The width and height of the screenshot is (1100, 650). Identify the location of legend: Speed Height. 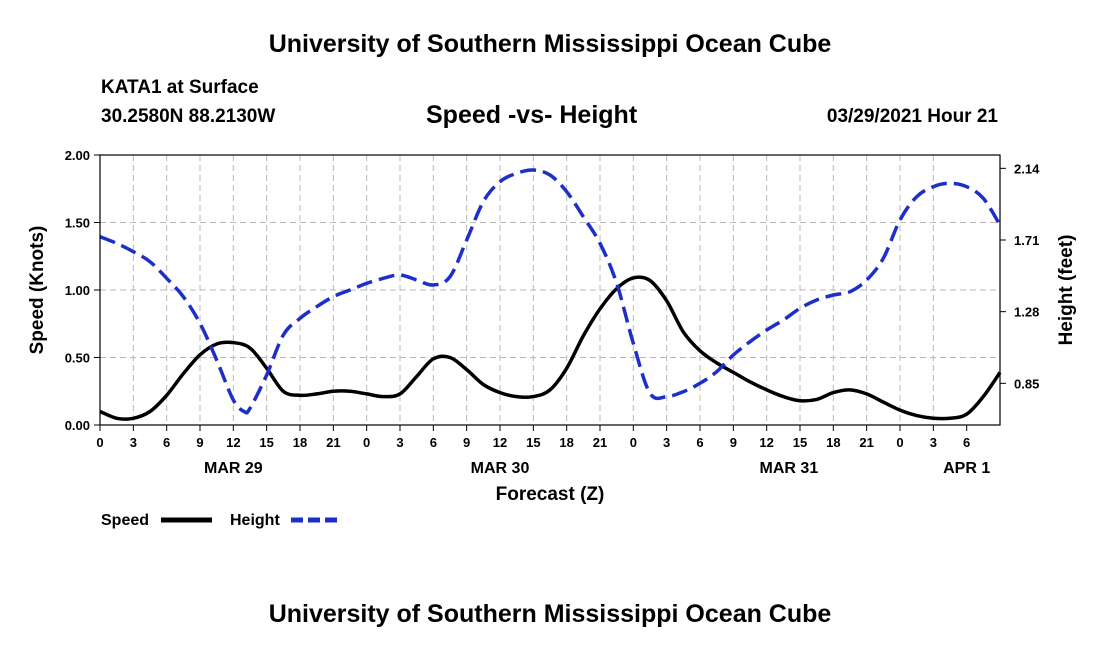
(221, 520).